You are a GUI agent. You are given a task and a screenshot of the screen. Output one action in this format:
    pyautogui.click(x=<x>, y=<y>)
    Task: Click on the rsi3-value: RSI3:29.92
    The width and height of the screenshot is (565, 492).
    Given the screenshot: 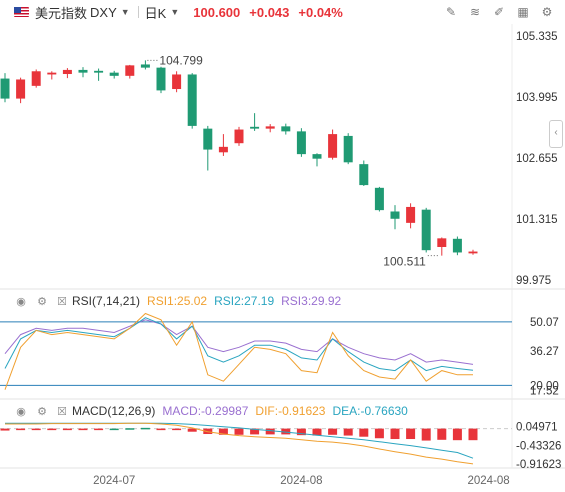 What is the action you would take?
    pyautogui.click(x=311, y=301)
    